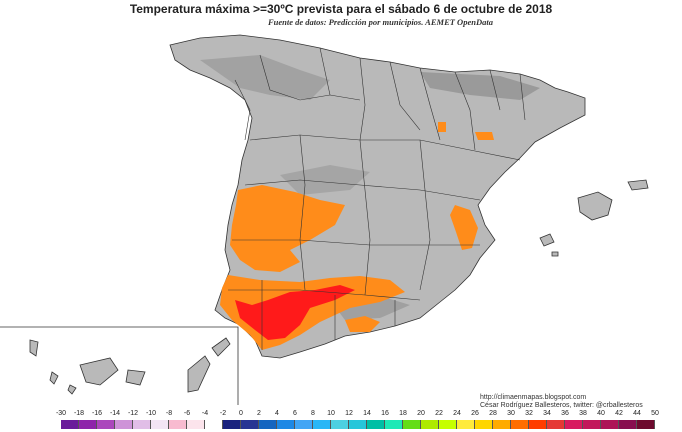  What do you see at coordinates (464, 227) in the screenshot?
I see `heat-zone-levante` at bounding box center [464, 227].